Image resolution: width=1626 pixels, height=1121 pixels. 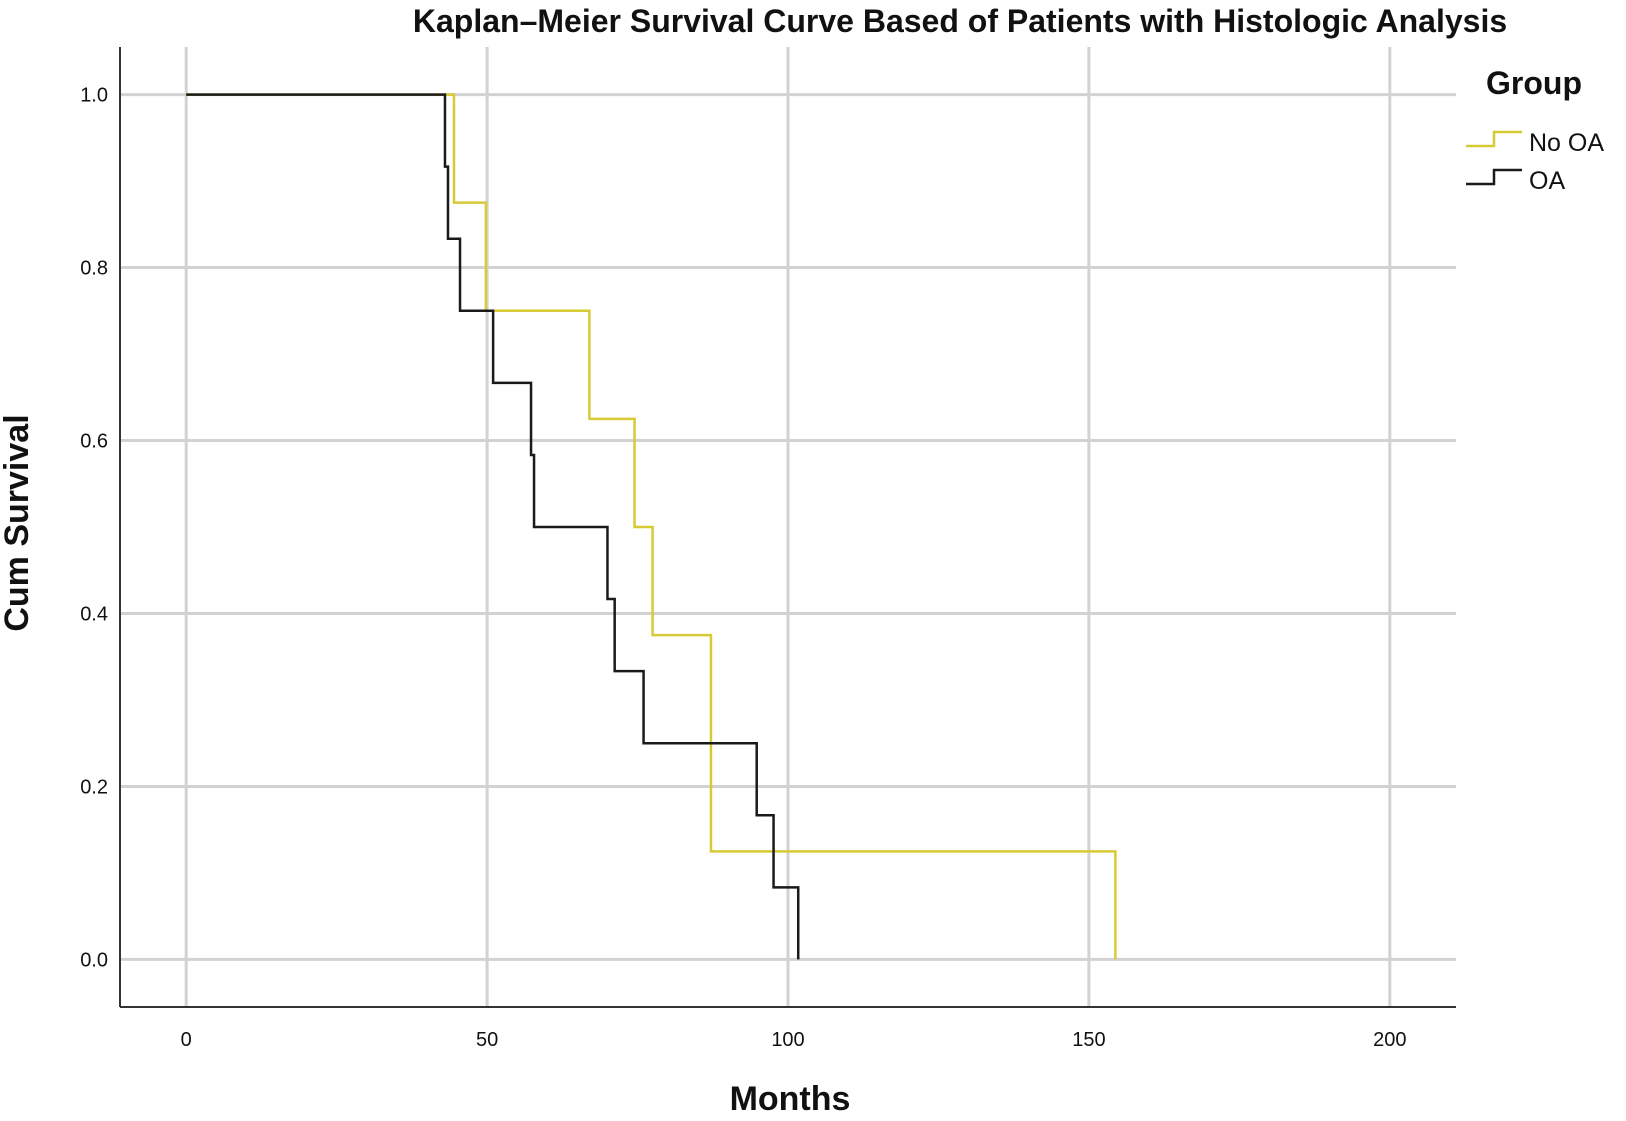 I want to click on y-tick-label: 0.0, so click(x=94, y=960).